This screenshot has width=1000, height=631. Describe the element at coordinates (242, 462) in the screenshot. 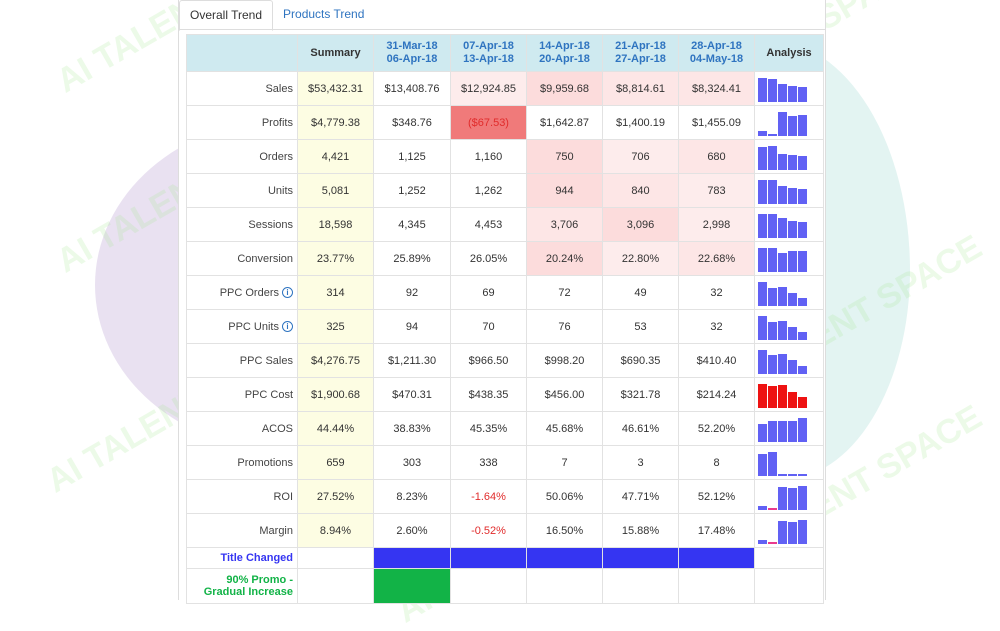

I see `row-label: Promotions` at that location.